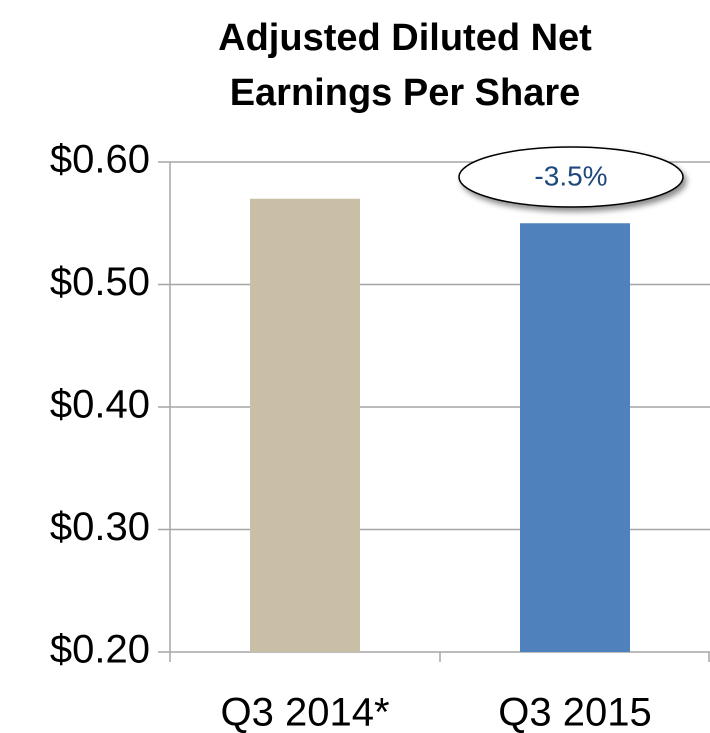  I want to click on annotation-bubble, so click(571, 177).